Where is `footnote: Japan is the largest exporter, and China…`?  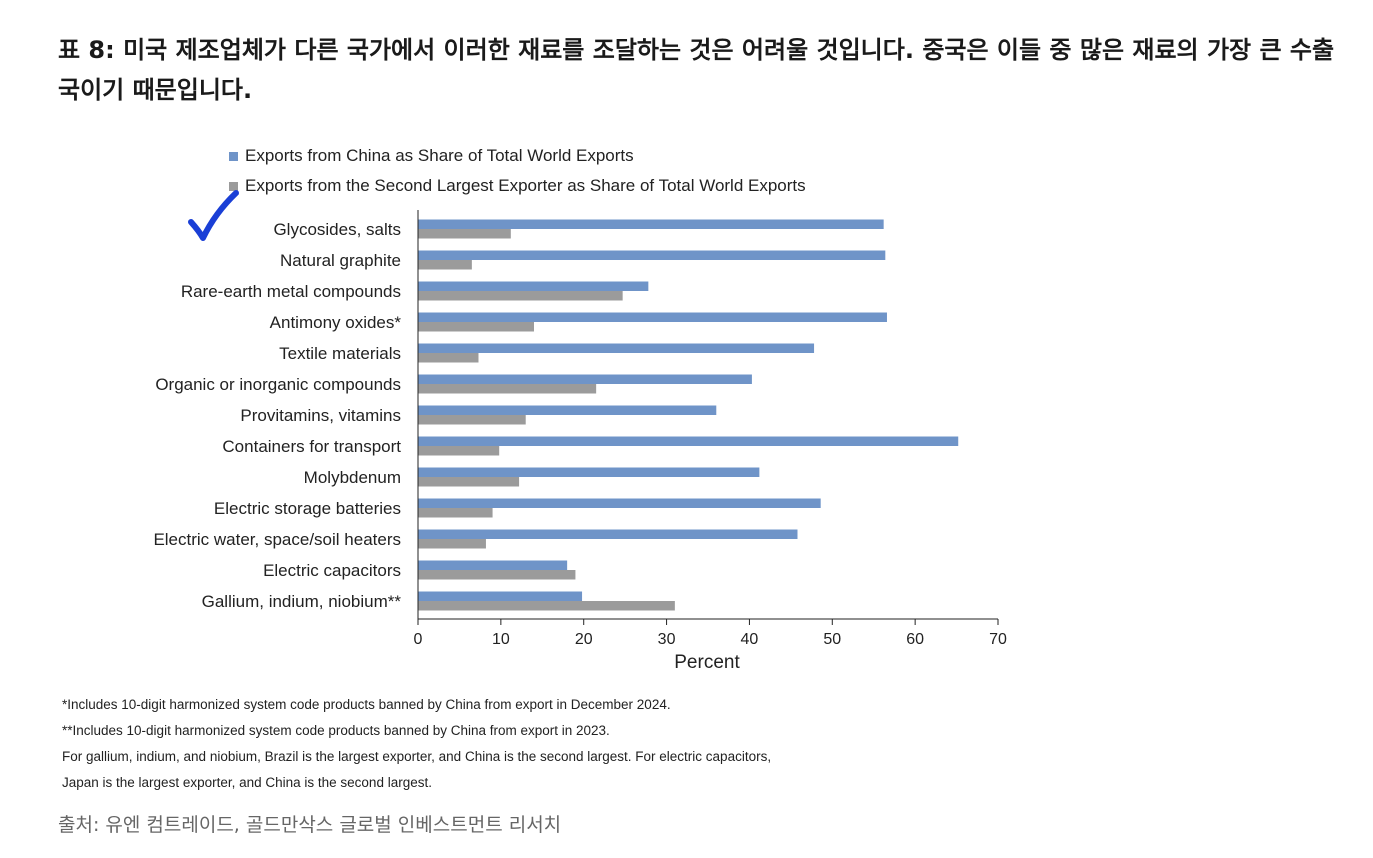
footnote: Japan is the largest exporter, and China… is located at coordinates (247, 782).